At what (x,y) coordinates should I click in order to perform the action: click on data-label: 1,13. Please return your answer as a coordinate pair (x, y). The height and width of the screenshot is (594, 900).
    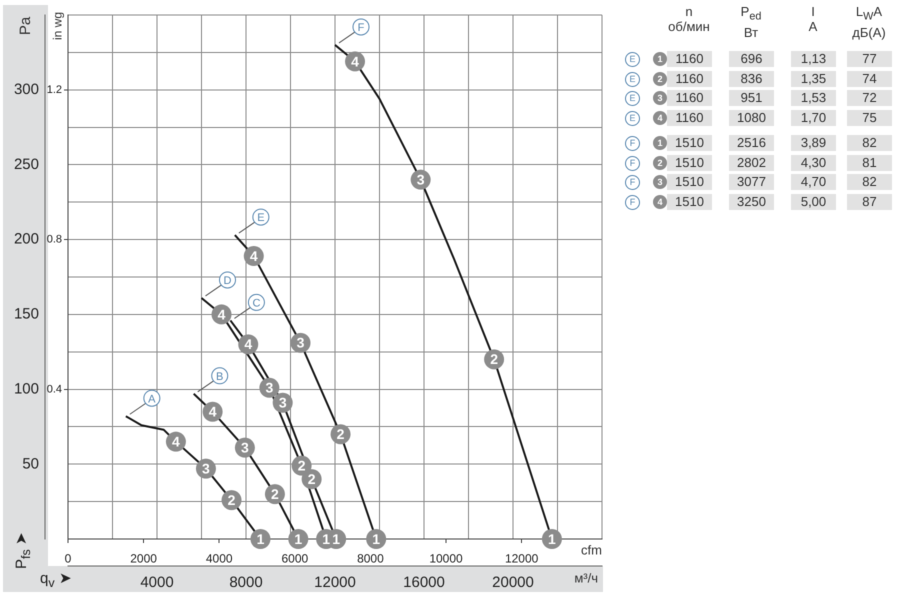
    Looking at the image, I should click on (813, 59).